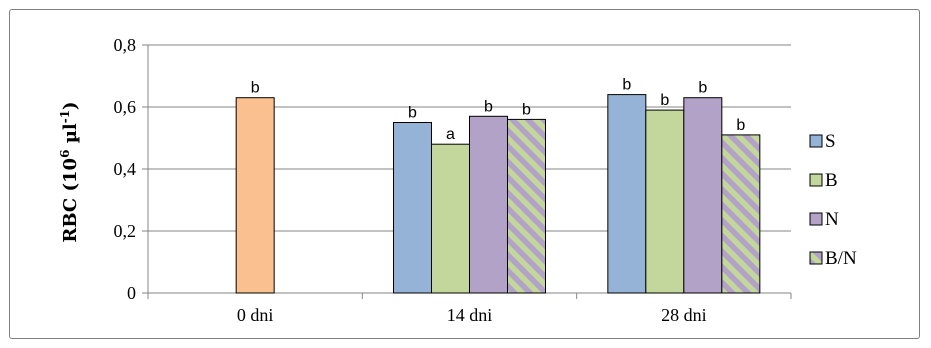  What do you see at coordinates (470, 315) in the screenshot?
I see `x-tick-label: 14 dni` at bounding box center [470, 315].